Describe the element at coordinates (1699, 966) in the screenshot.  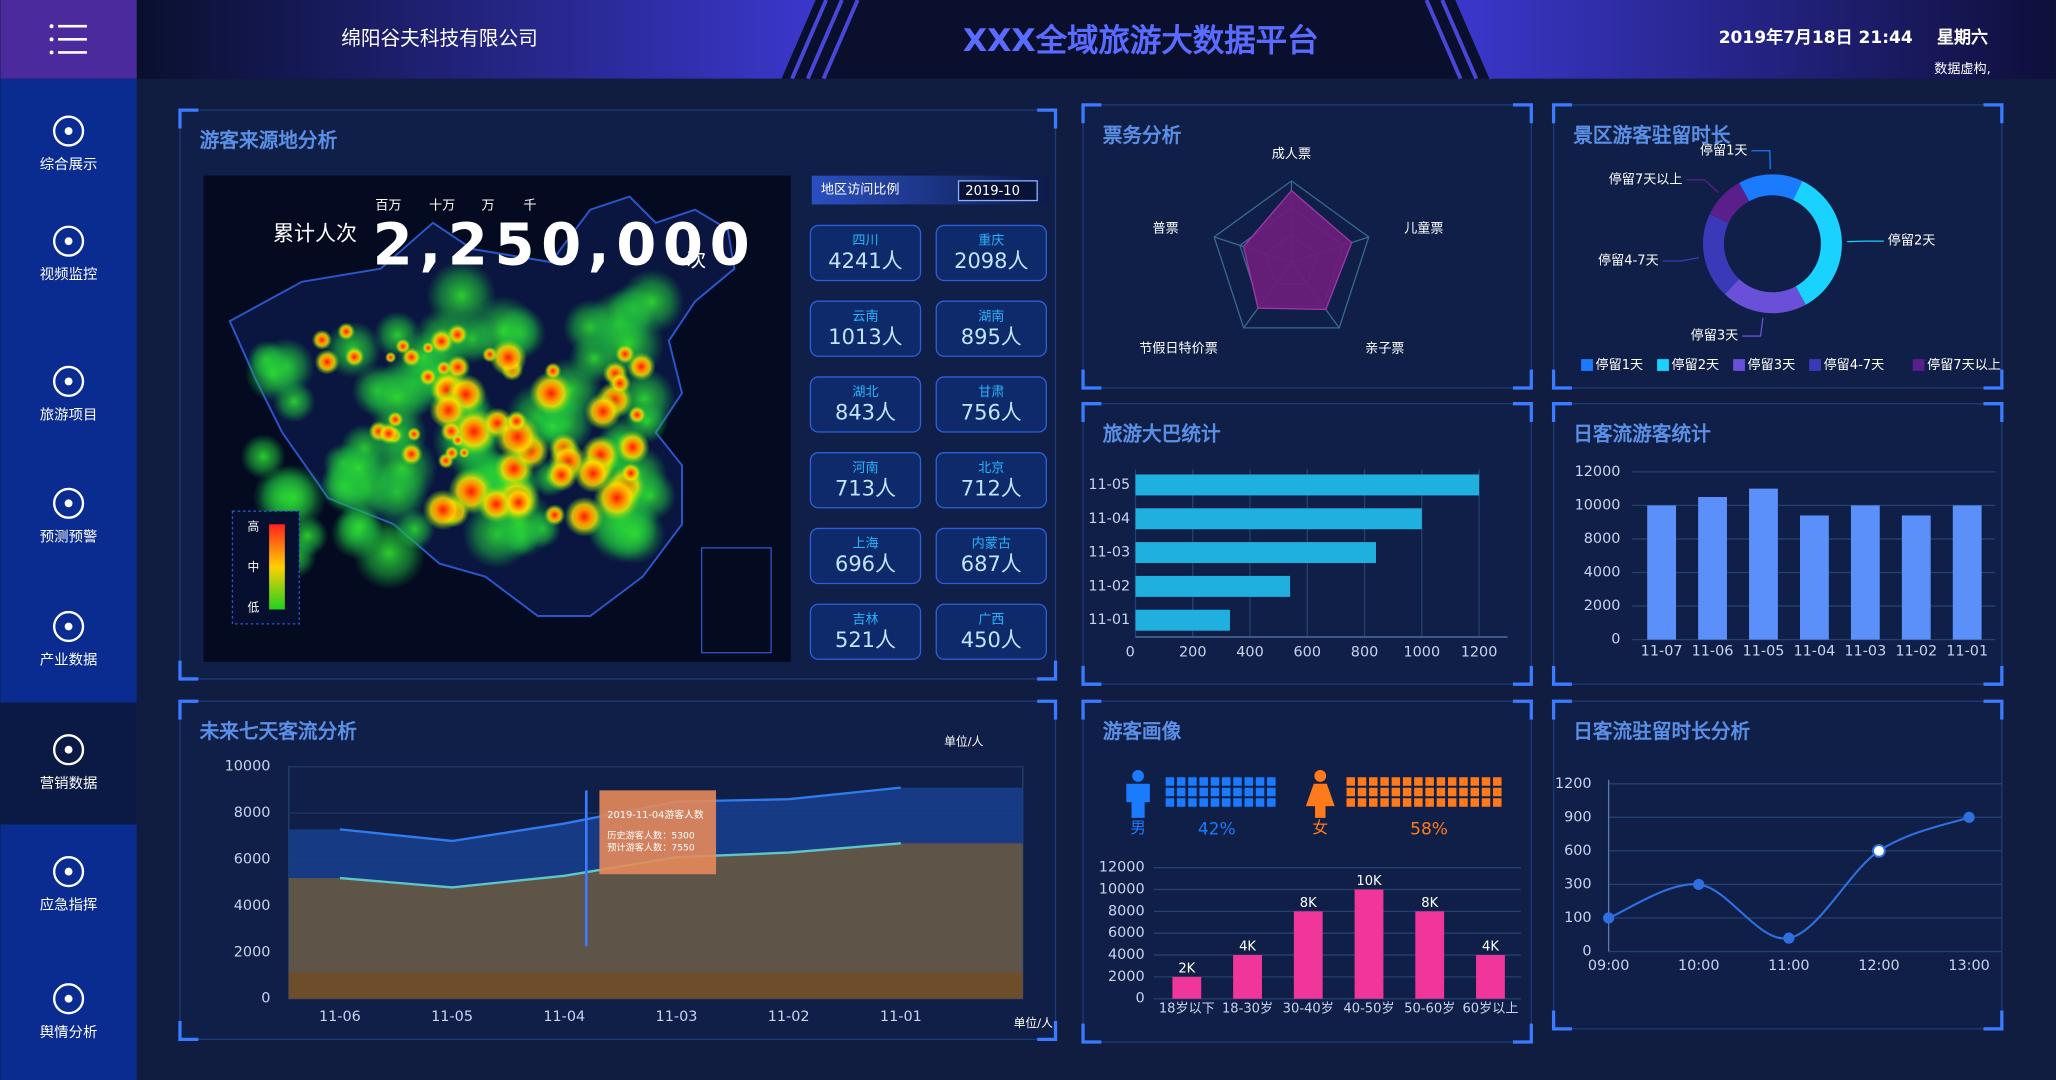
I see `x-tick-label: 10:00` at that location.